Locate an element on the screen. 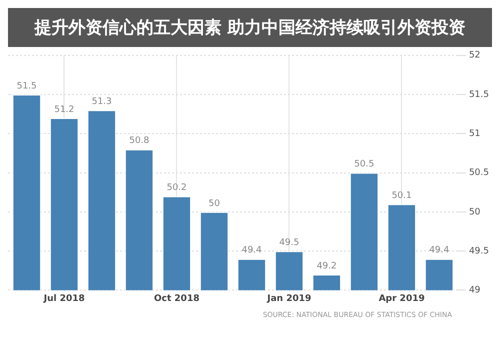  x-tick-label: Apr 2019 is located at coordinates (401, 299).